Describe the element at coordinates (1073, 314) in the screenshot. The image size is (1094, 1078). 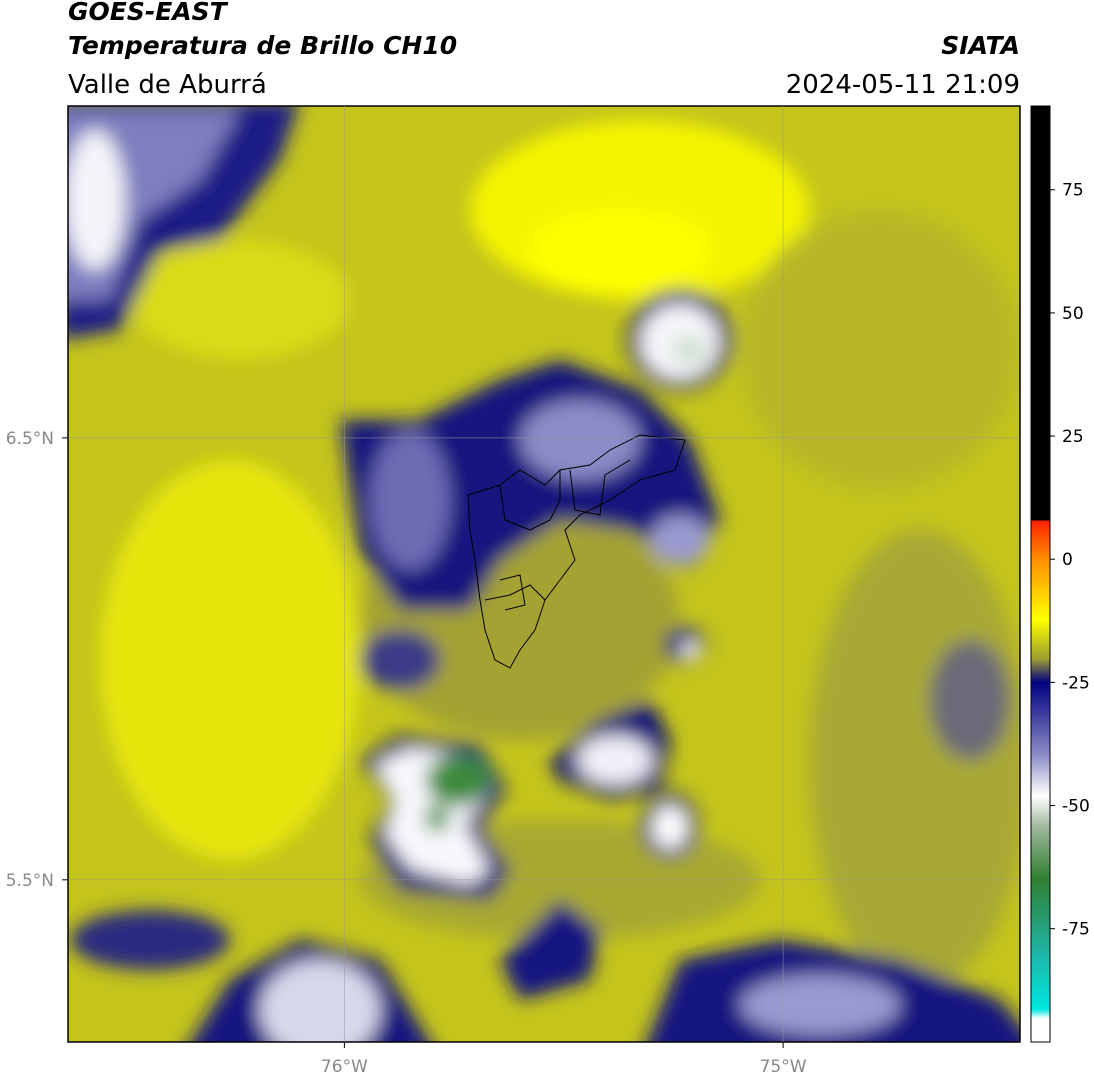
I see `colorbar-tick-label: 50` at that location.